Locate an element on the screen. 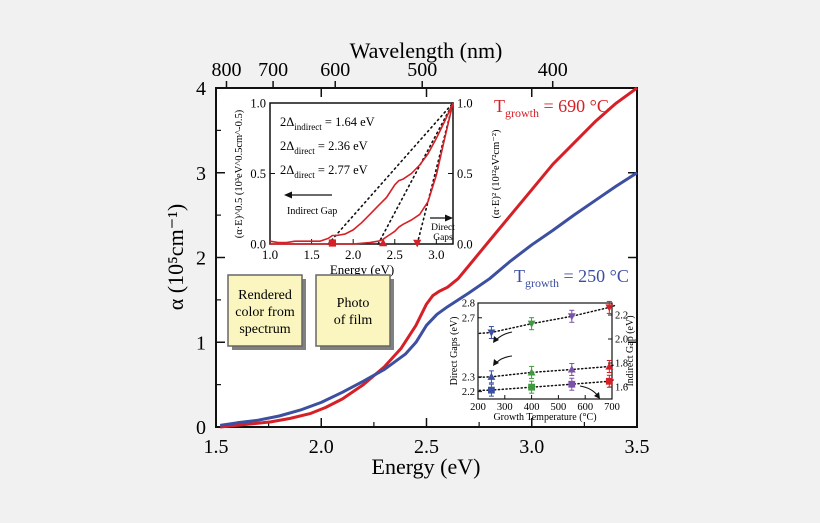 This screenshot has width=820, height=523. x-tick-label: 3.0 is located at coordinates (531, 447).